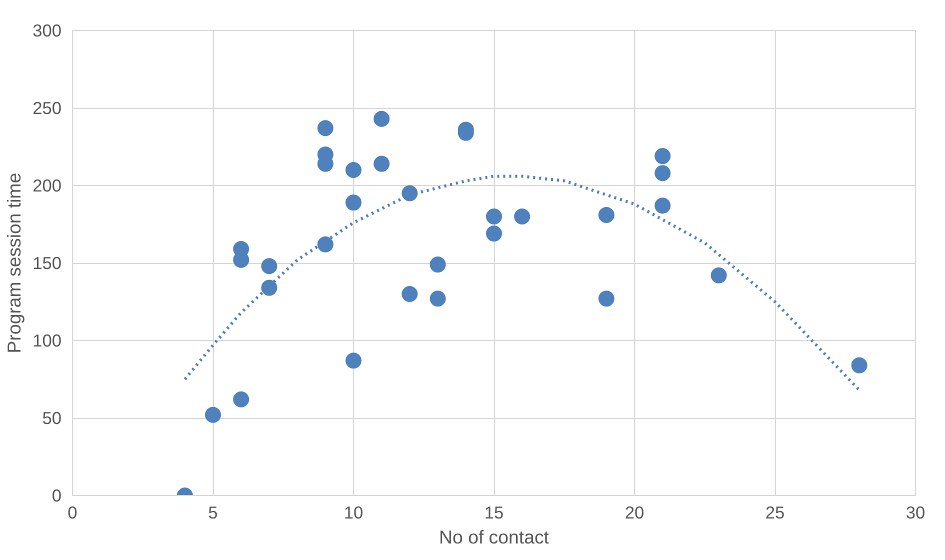 The height and width of the screenshot is (560, 945). What do you see at coordinates (57, 496) in the screenshot?
I see `y-tick-label: 0` at bounding box center [57, 496].